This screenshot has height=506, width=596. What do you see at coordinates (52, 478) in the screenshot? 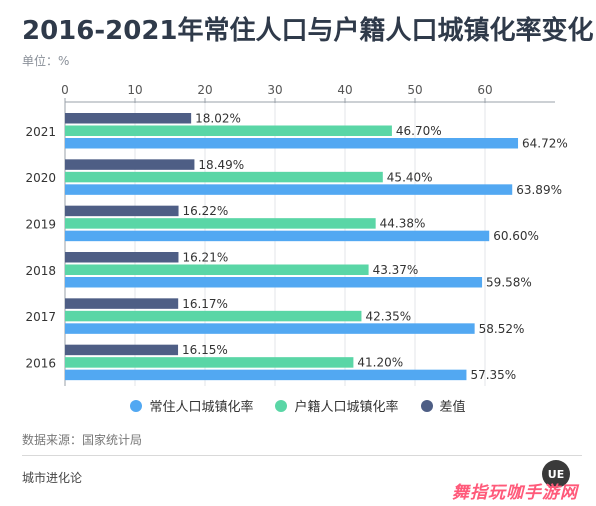
I see `brand-name: 城市进化论` at bounding box center [52, 478].